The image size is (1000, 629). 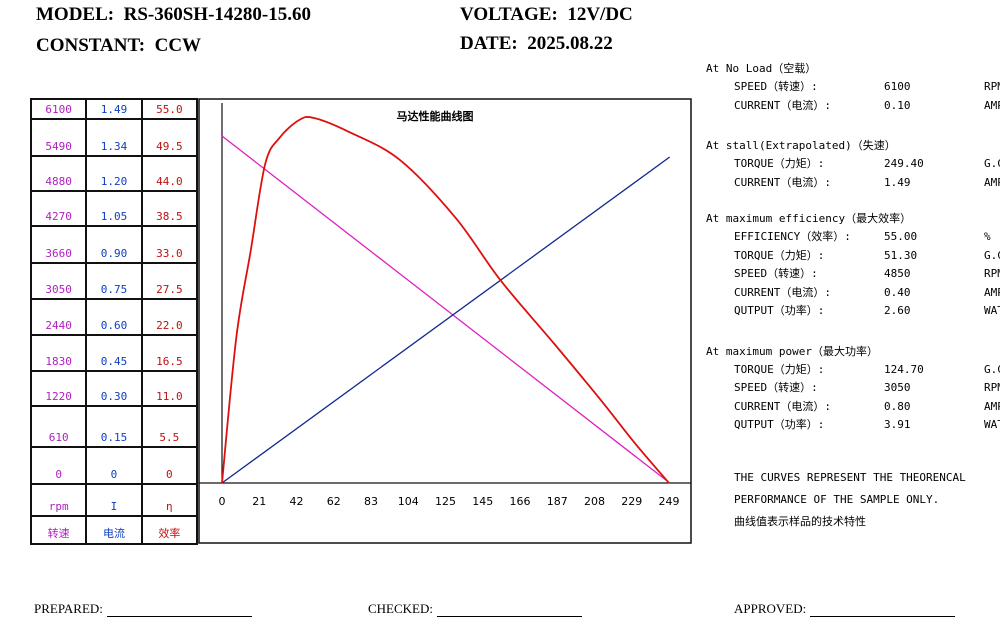 I want to click on spec-row: CURRENT（电流）: 1.49 AMP, so click(x=867, y=183).